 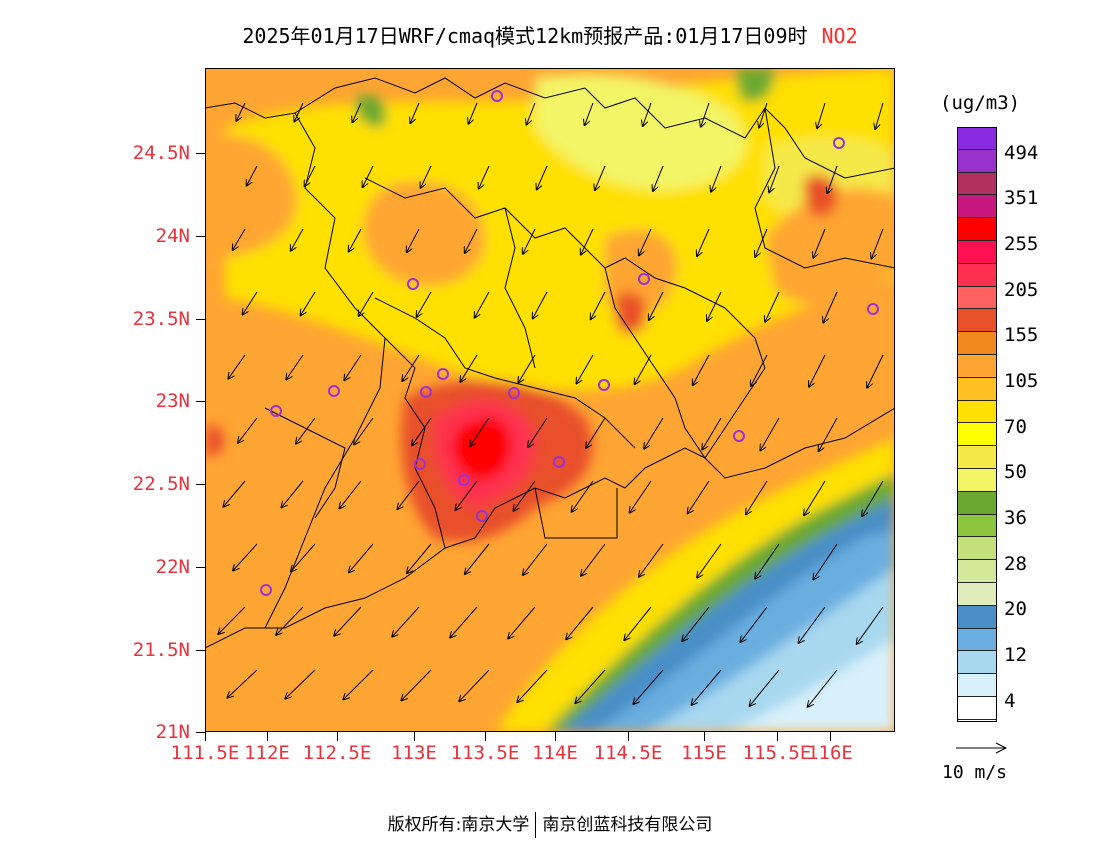 What do you see at coordinates (1021, 244) in the screenshot?
I see `legend-label: 255` at bounding box center [1021, 244].